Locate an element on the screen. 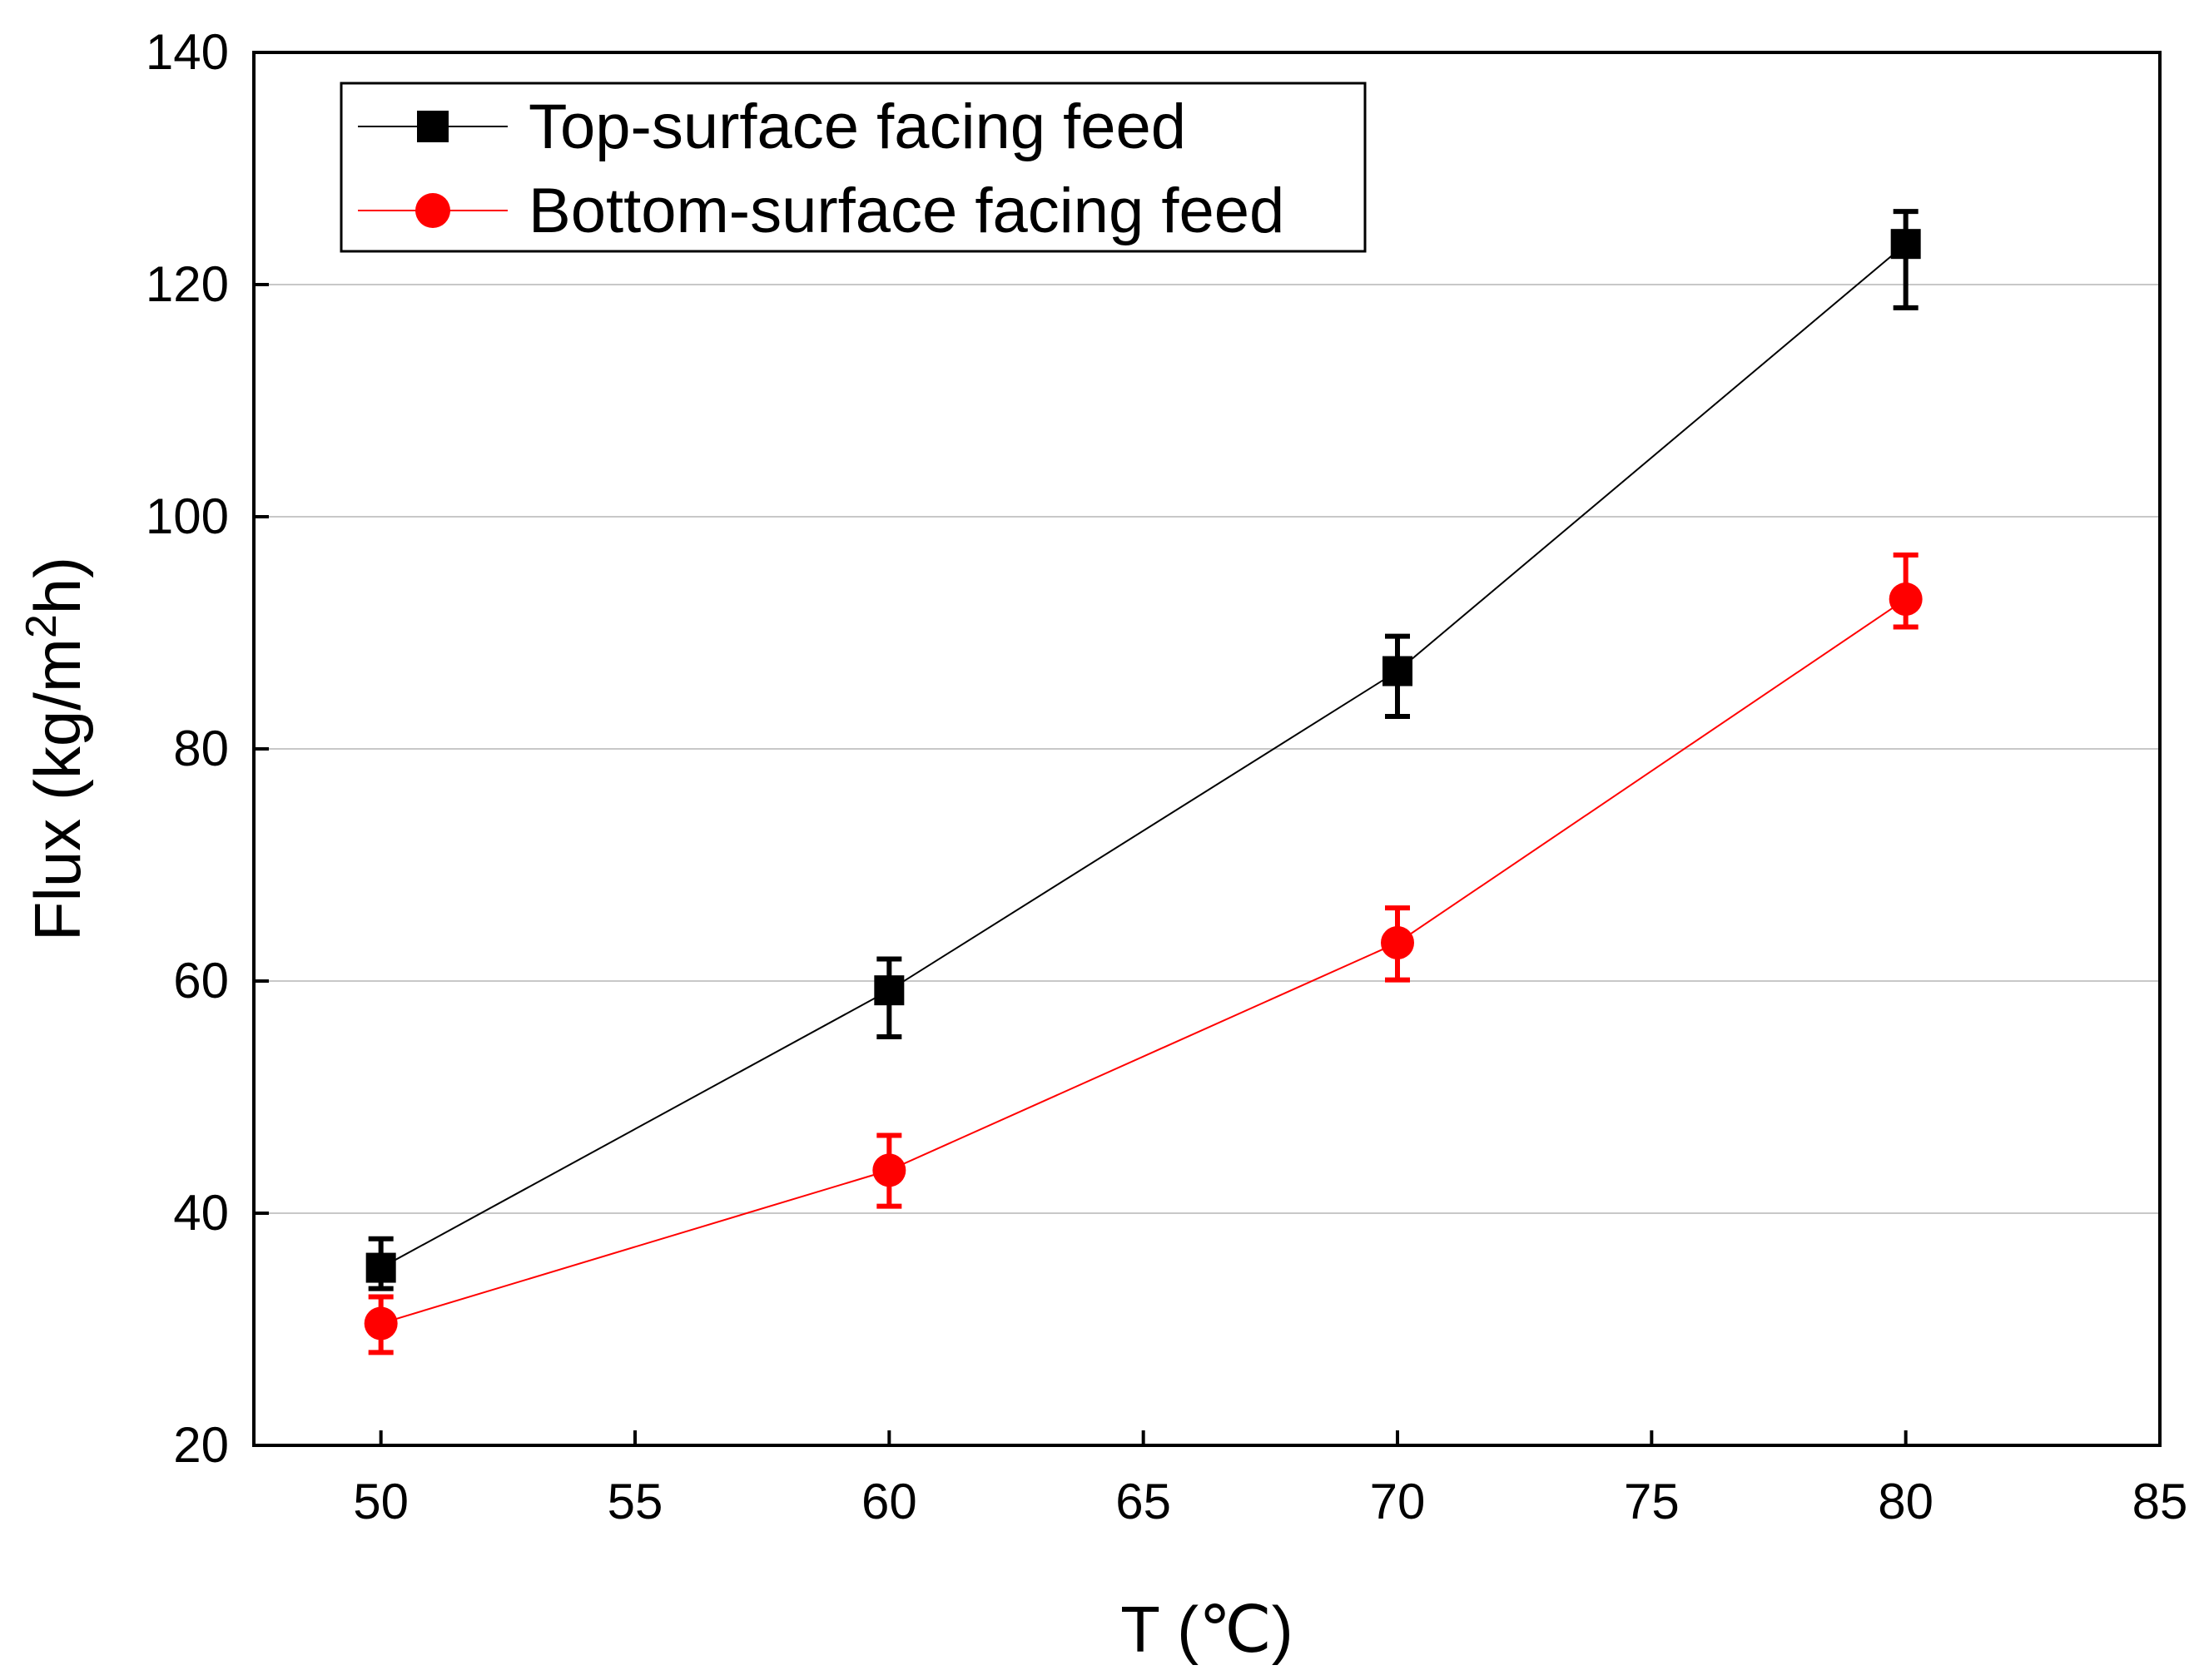 The height and width of the screenshot is (1680, 2204). x-tick-label: 55 is located at coordinates (635, 1501).